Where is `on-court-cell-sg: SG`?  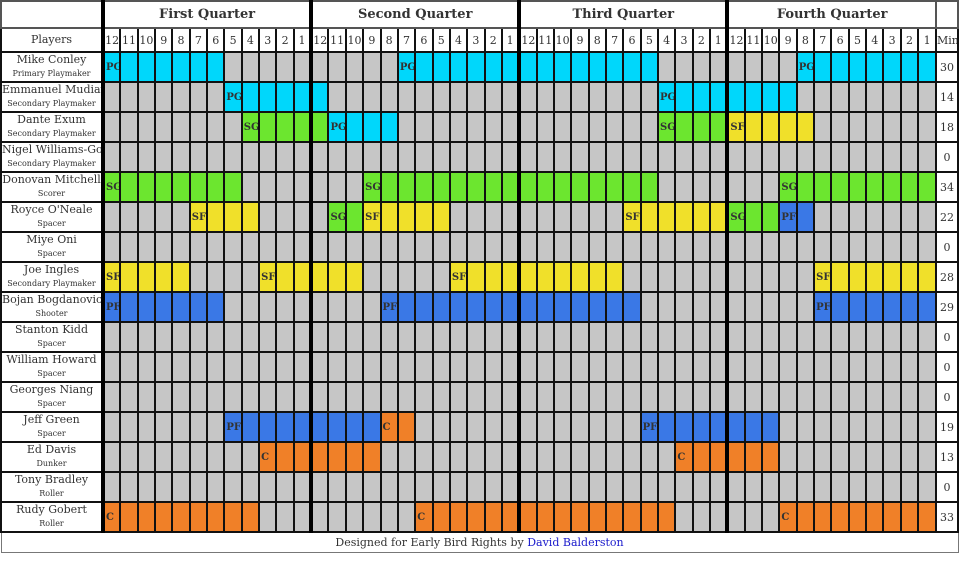 on-court-cell-sg: SG is located at coordinates (735, 217).